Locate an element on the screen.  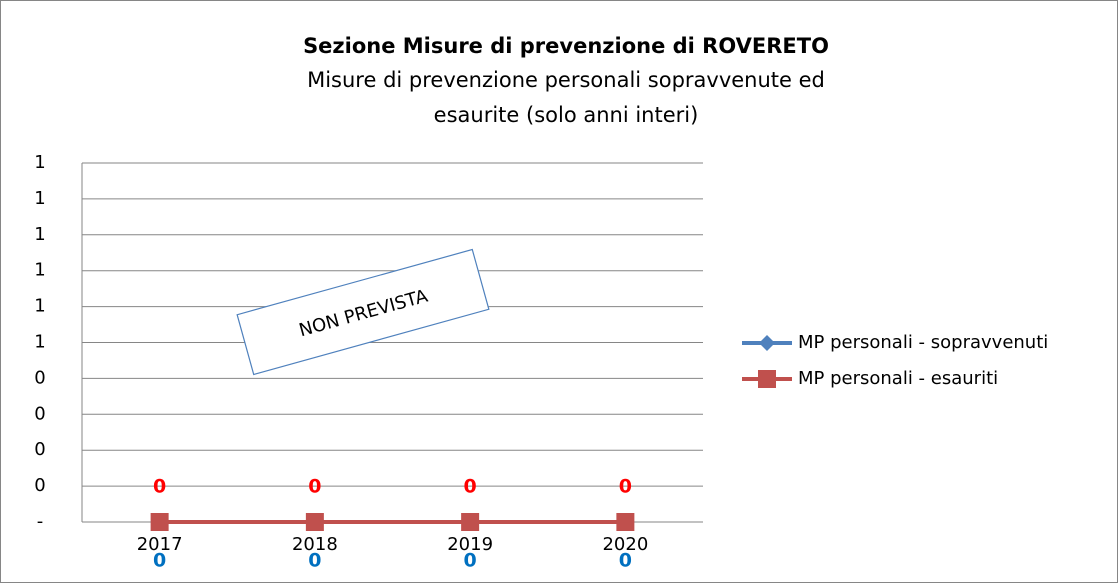
y-tick-label: - is located at coordinates (40, 521).